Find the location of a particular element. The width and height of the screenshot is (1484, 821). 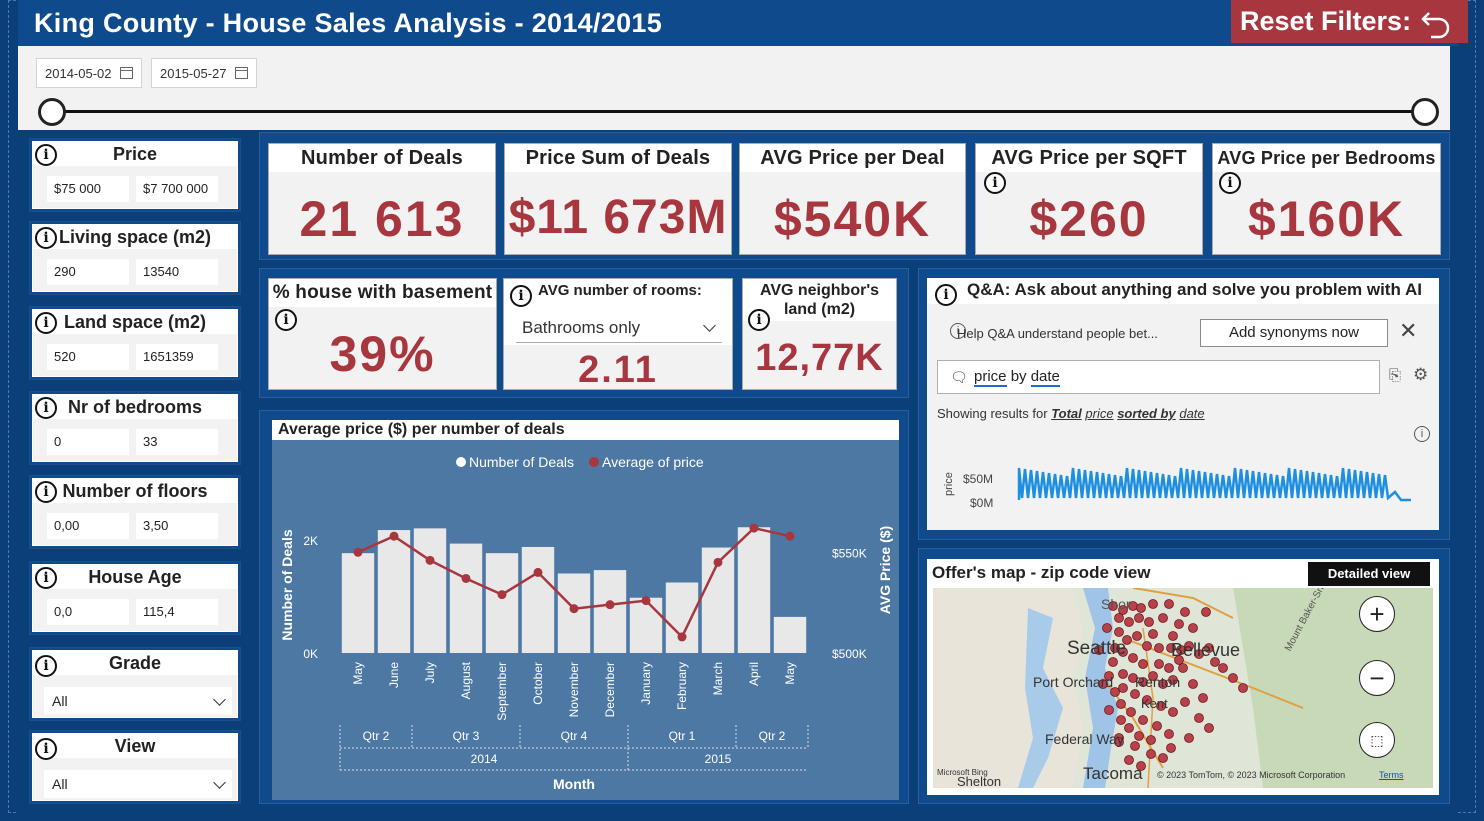

map-terms-link: Terms is located at coordinates (1391, 775).